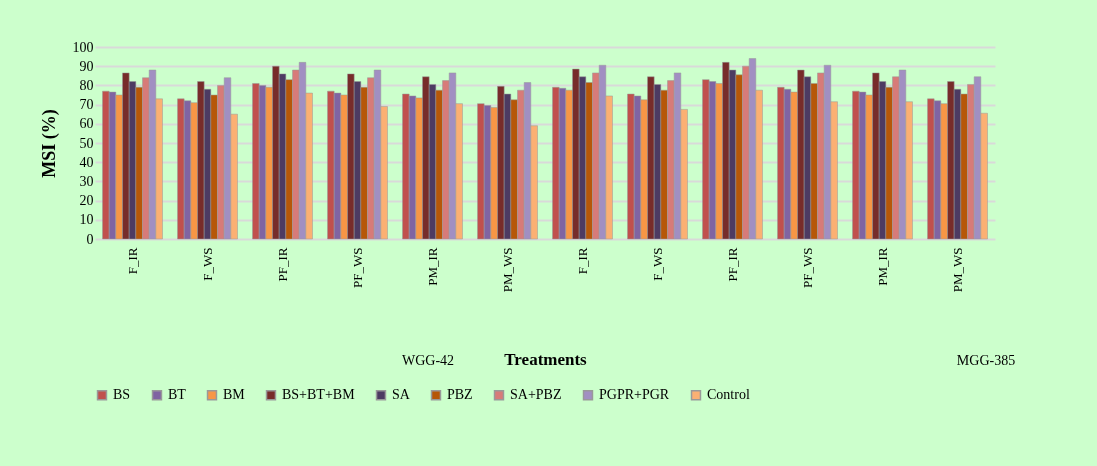  I want to click on y-tick-label: 30, so click(86, 181).